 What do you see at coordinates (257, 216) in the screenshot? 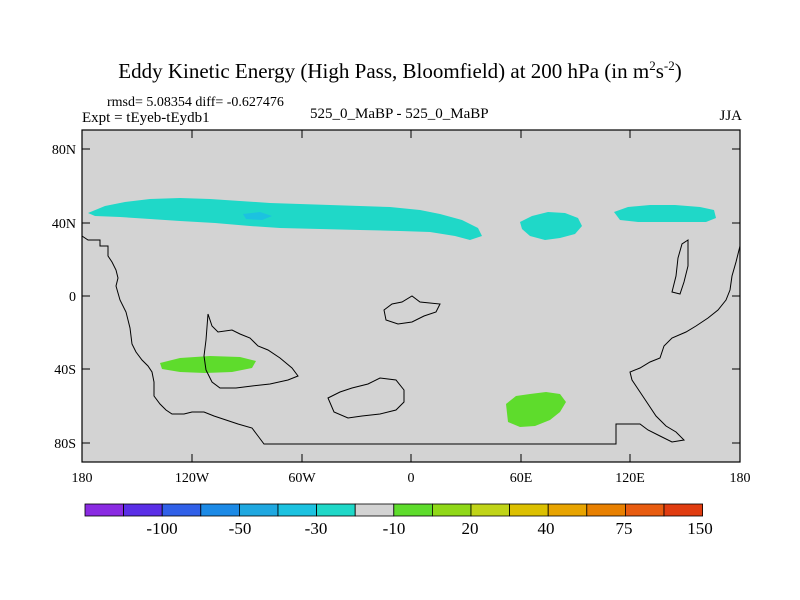
I see `negative-anomaly-deep` at bounding box center [257, 216].